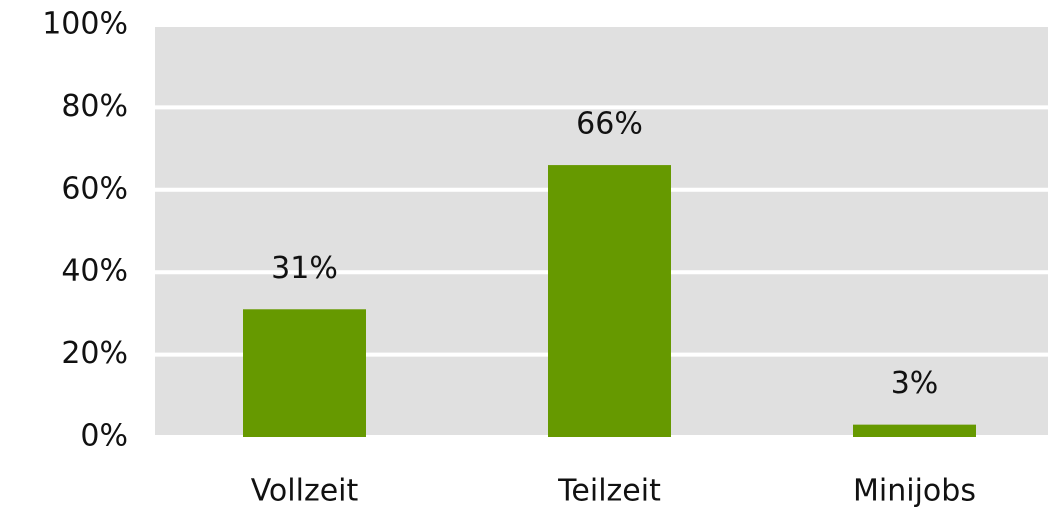  Describe the element at coordinates (94, 188) in the screenshot. I see `y-tick-label: 60%` at that location.